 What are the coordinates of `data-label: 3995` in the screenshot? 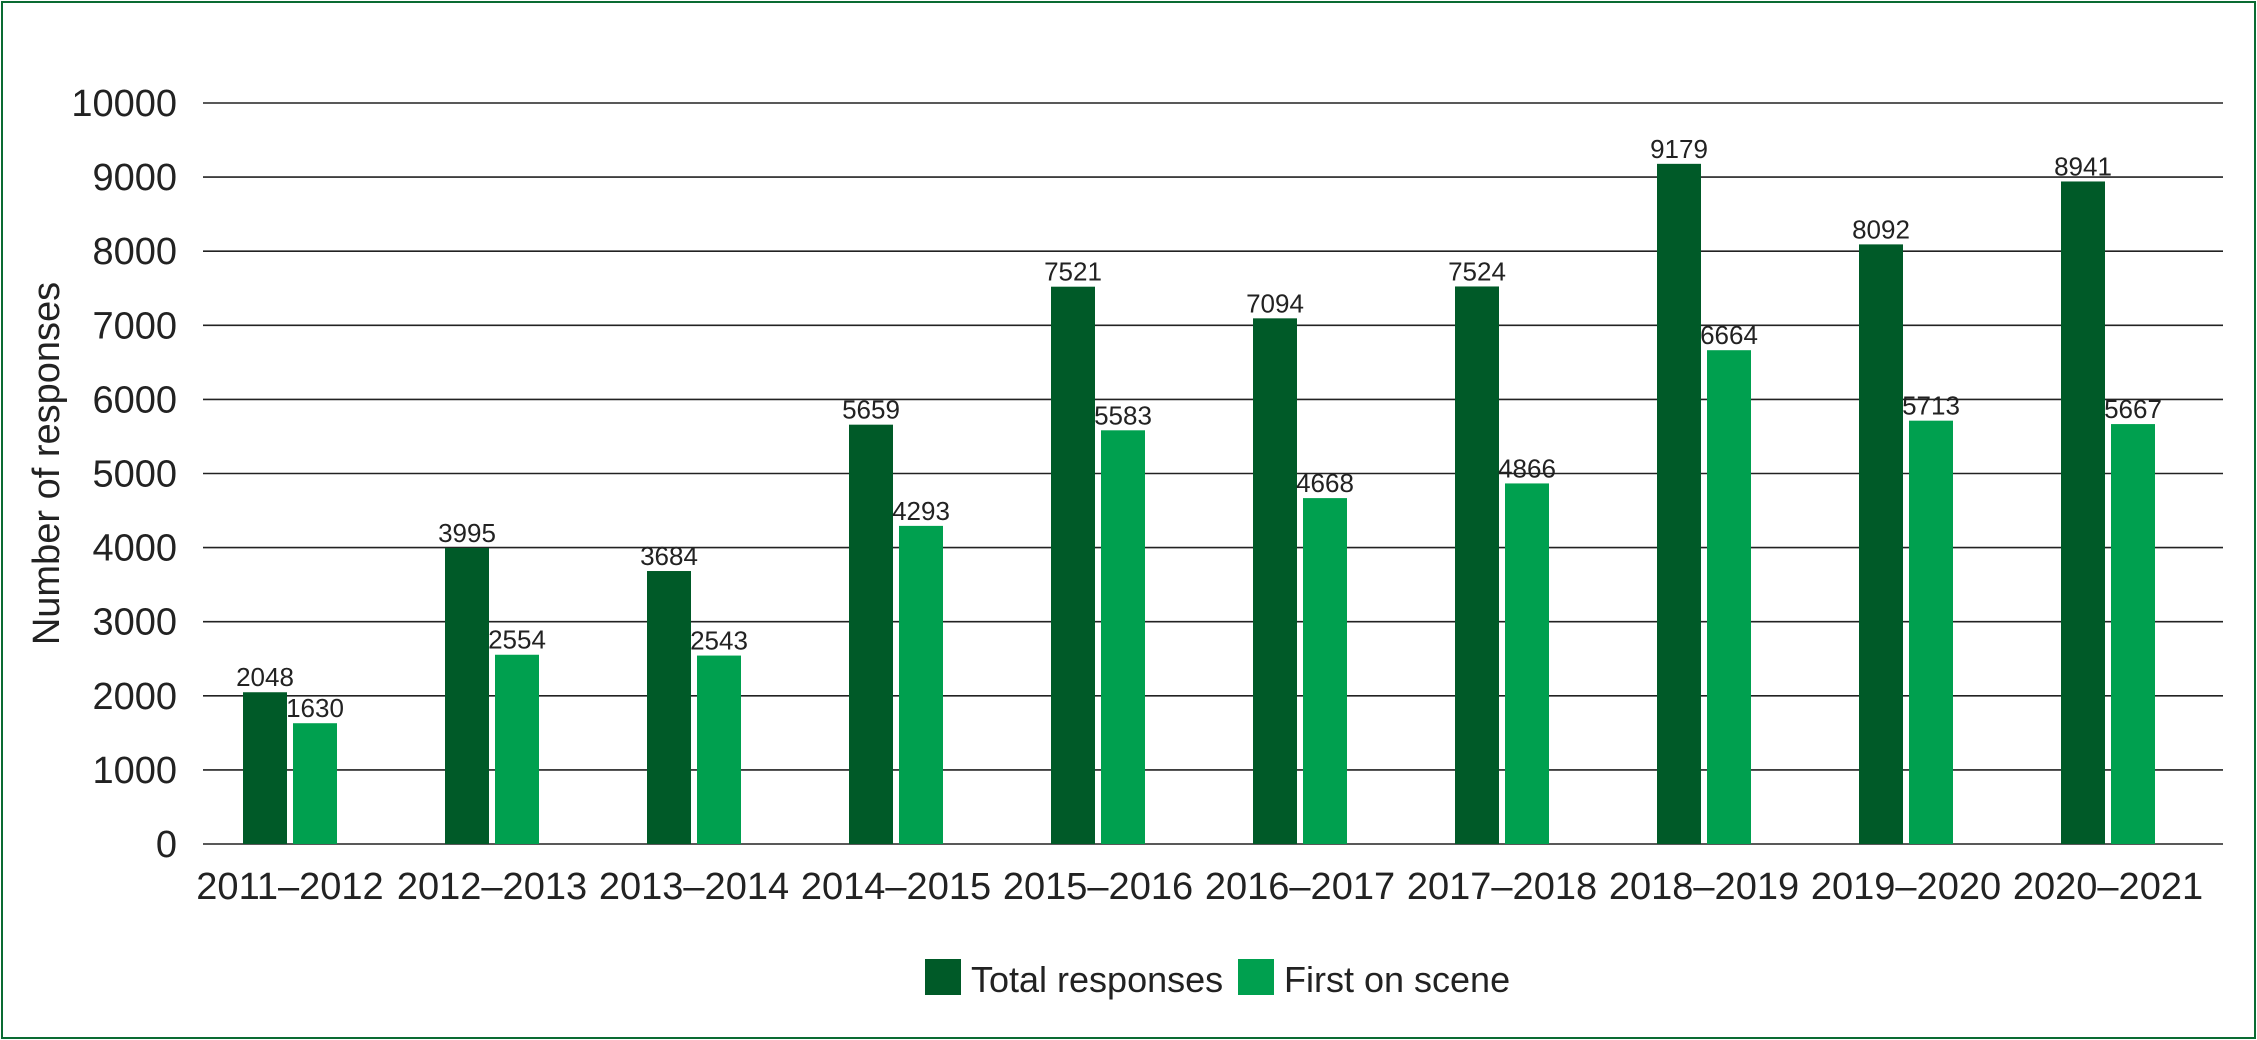 It's located at (467, 533).